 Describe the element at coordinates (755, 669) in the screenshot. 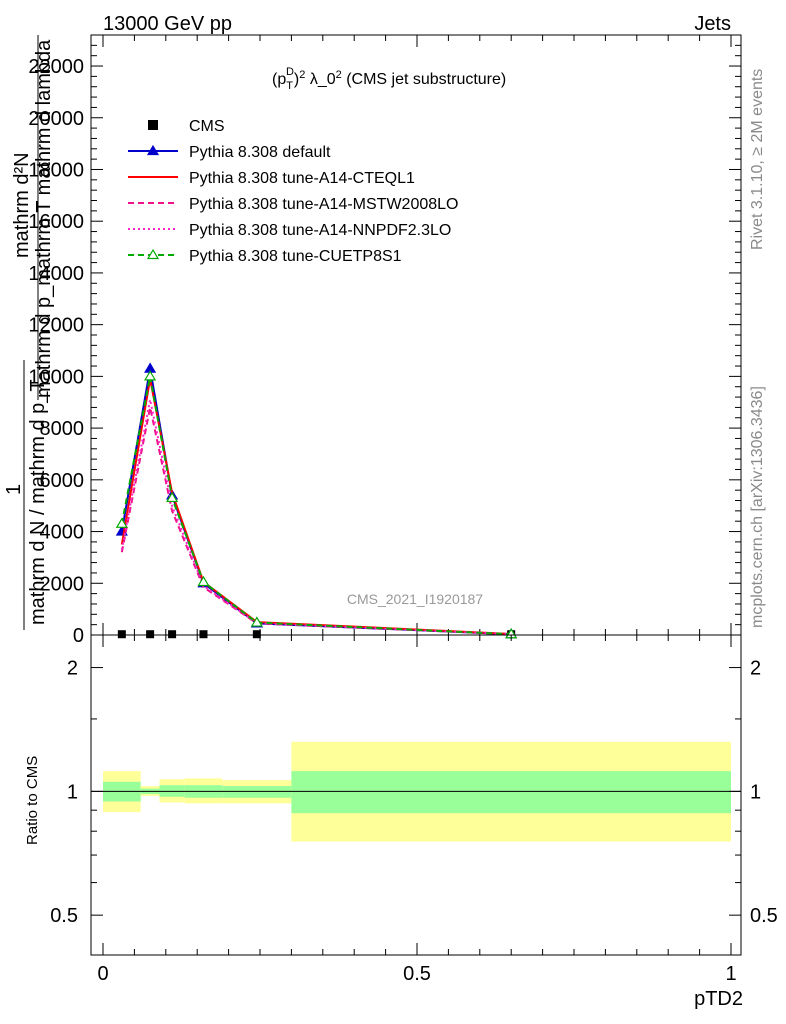

I see `ratio-ytick-label-right: 2` at that location.